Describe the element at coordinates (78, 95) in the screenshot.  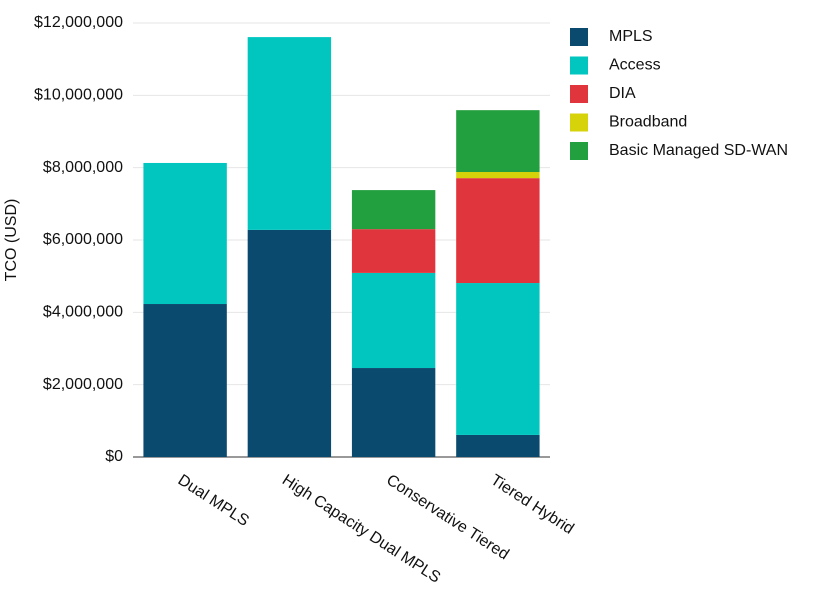
I see `y-tick-label: $10,000,000` at that location.